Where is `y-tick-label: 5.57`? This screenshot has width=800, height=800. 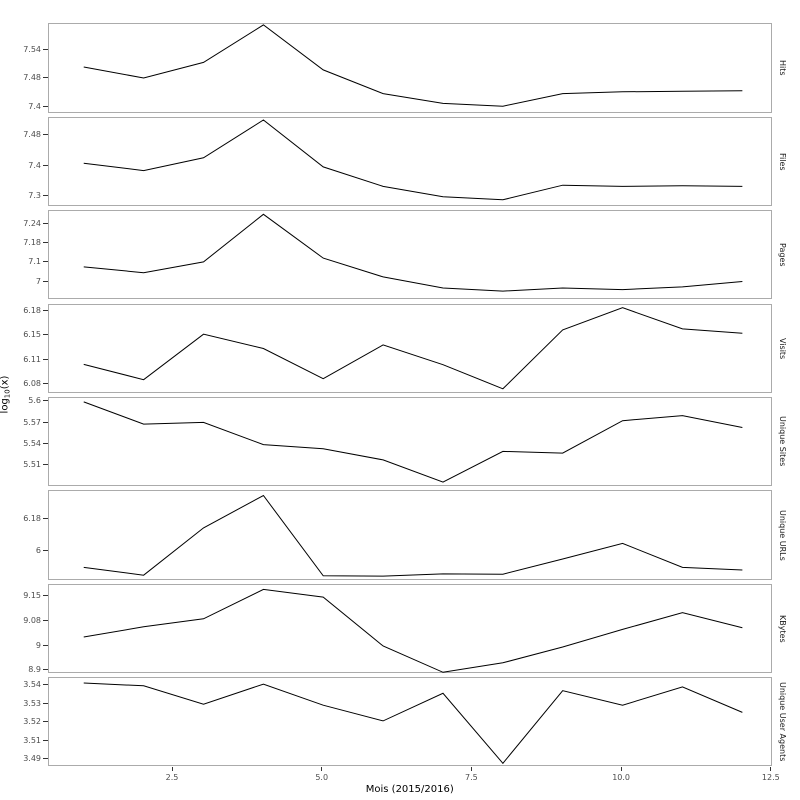
y-tick-label: 5.57 is located at coordinates (32, 422).